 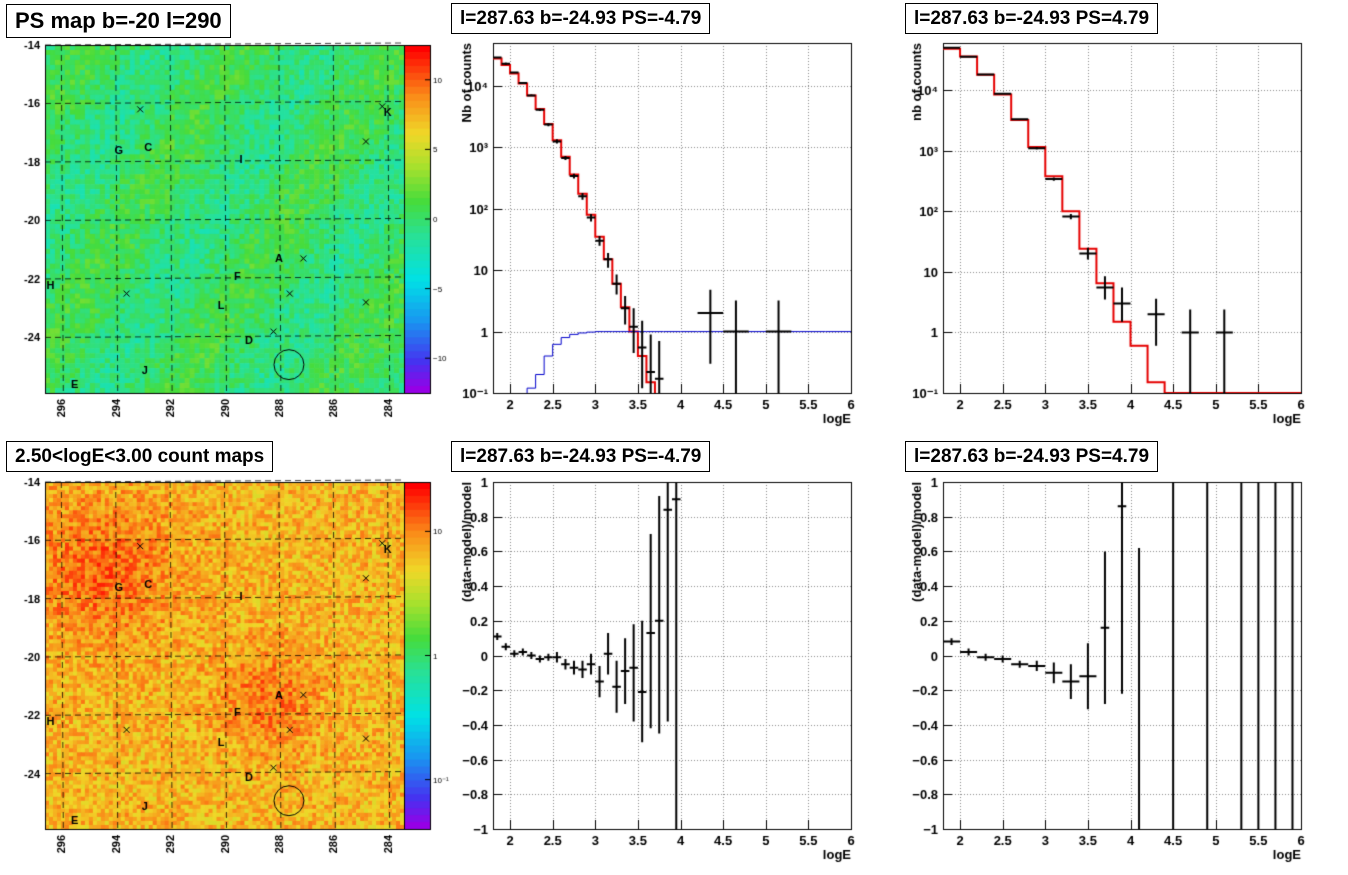 I want to click on resid-right-title: l=287.63 b=-24.93 PS=4.79, so click(x=1032, y=456).